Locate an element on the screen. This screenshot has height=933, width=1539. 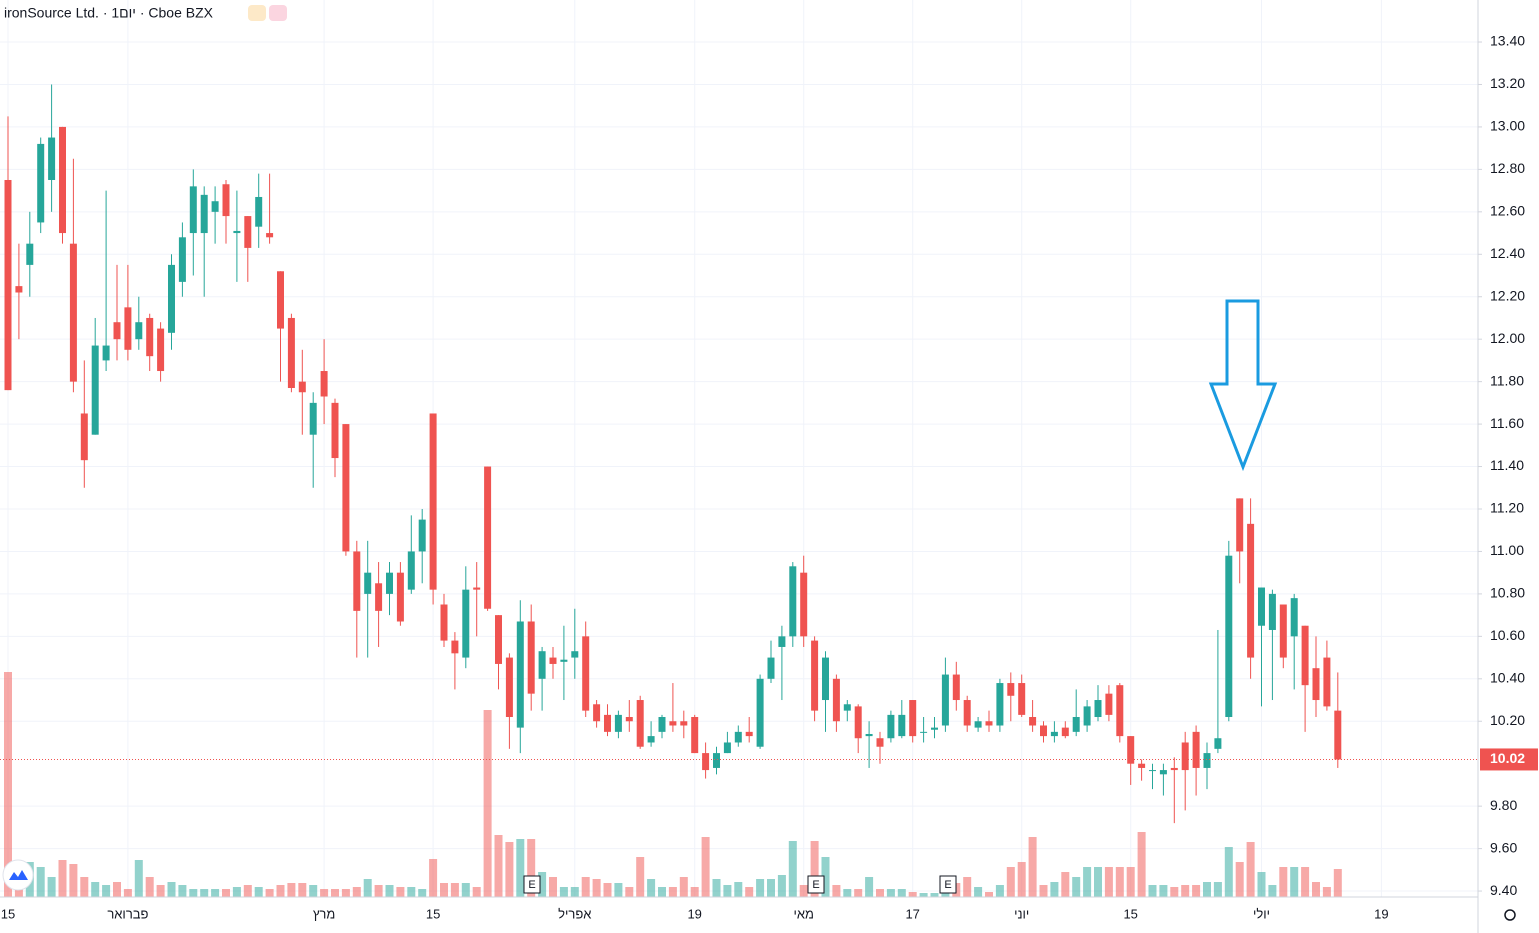
y-tick-label: 12.00 is located at coordinates (1507, 338).